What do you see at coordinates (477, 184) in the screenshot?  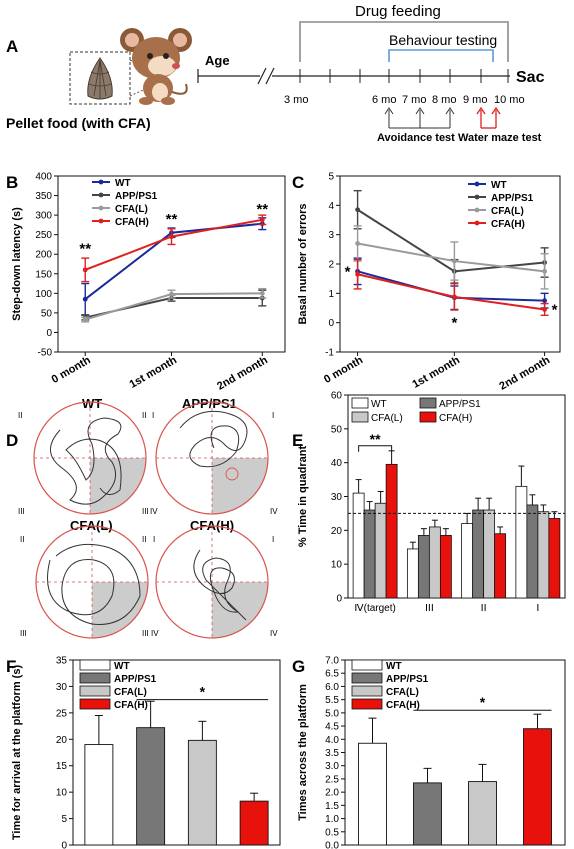 I see `legend-marker-wt` at bounding box center [477, 184].